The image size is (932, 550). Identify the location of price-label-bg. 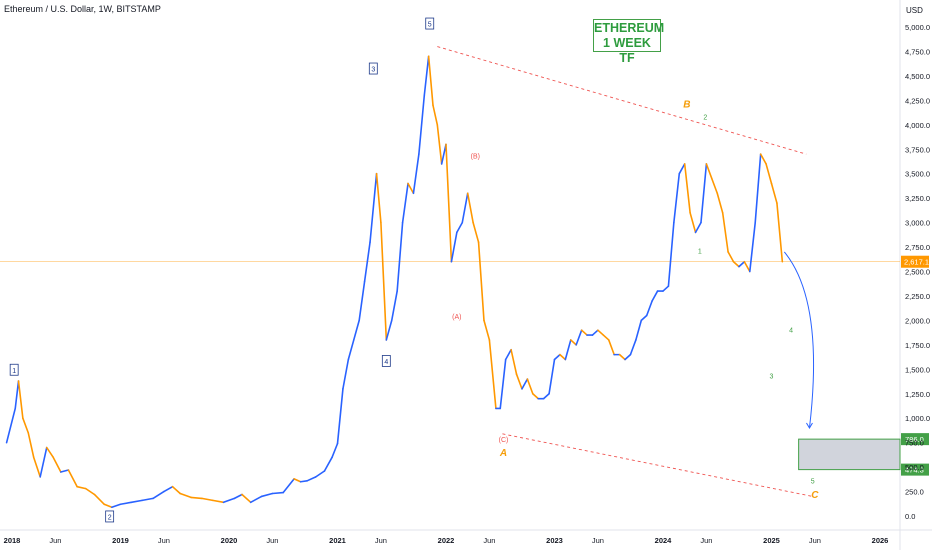
(915, 261).